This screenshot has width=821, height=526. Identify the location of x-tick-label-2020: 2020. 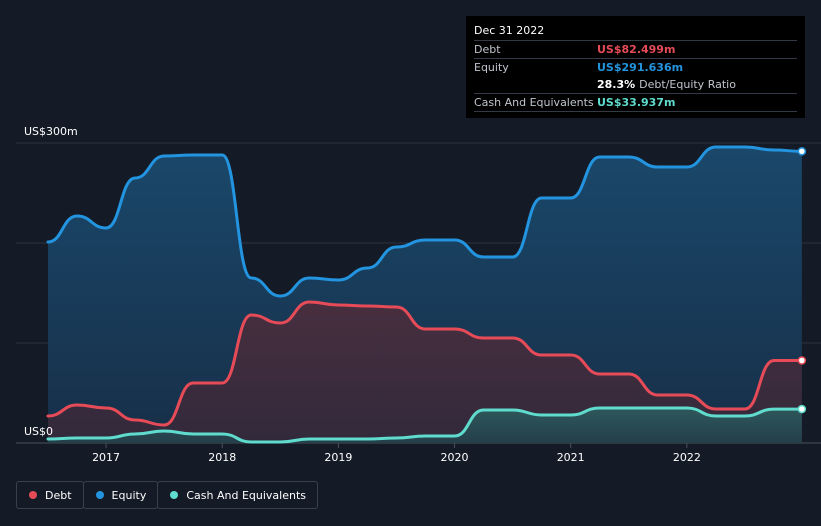
(455, 457).